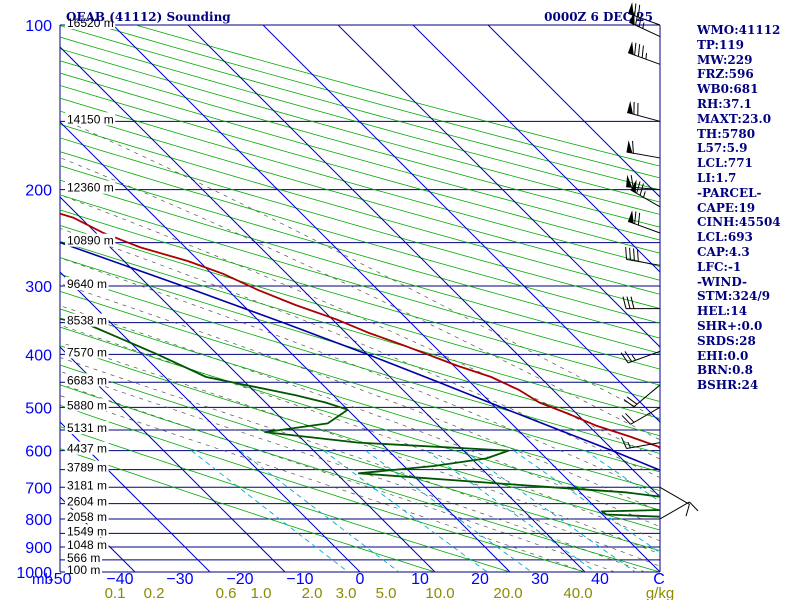 The height and width of the screenshot is (600, 800). What do you see at coordinates (507, 592) in the screenshot?
I see `mixing-ratio-label: 20.0` at bounding box center [507, 592].